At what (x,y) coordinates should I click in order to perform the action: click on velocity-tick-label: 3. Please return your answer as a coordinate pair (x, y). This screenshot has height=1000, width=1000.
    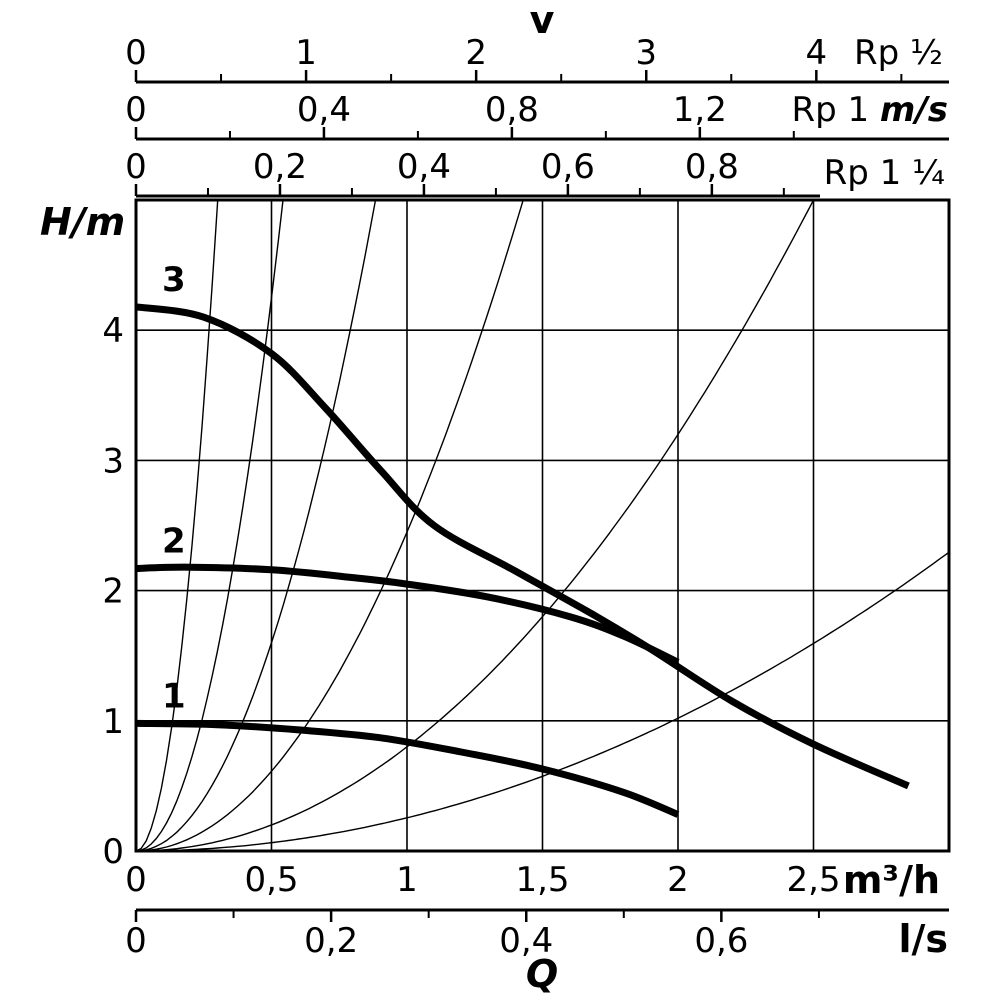
    Looking at the image, I should click on (646, 53).